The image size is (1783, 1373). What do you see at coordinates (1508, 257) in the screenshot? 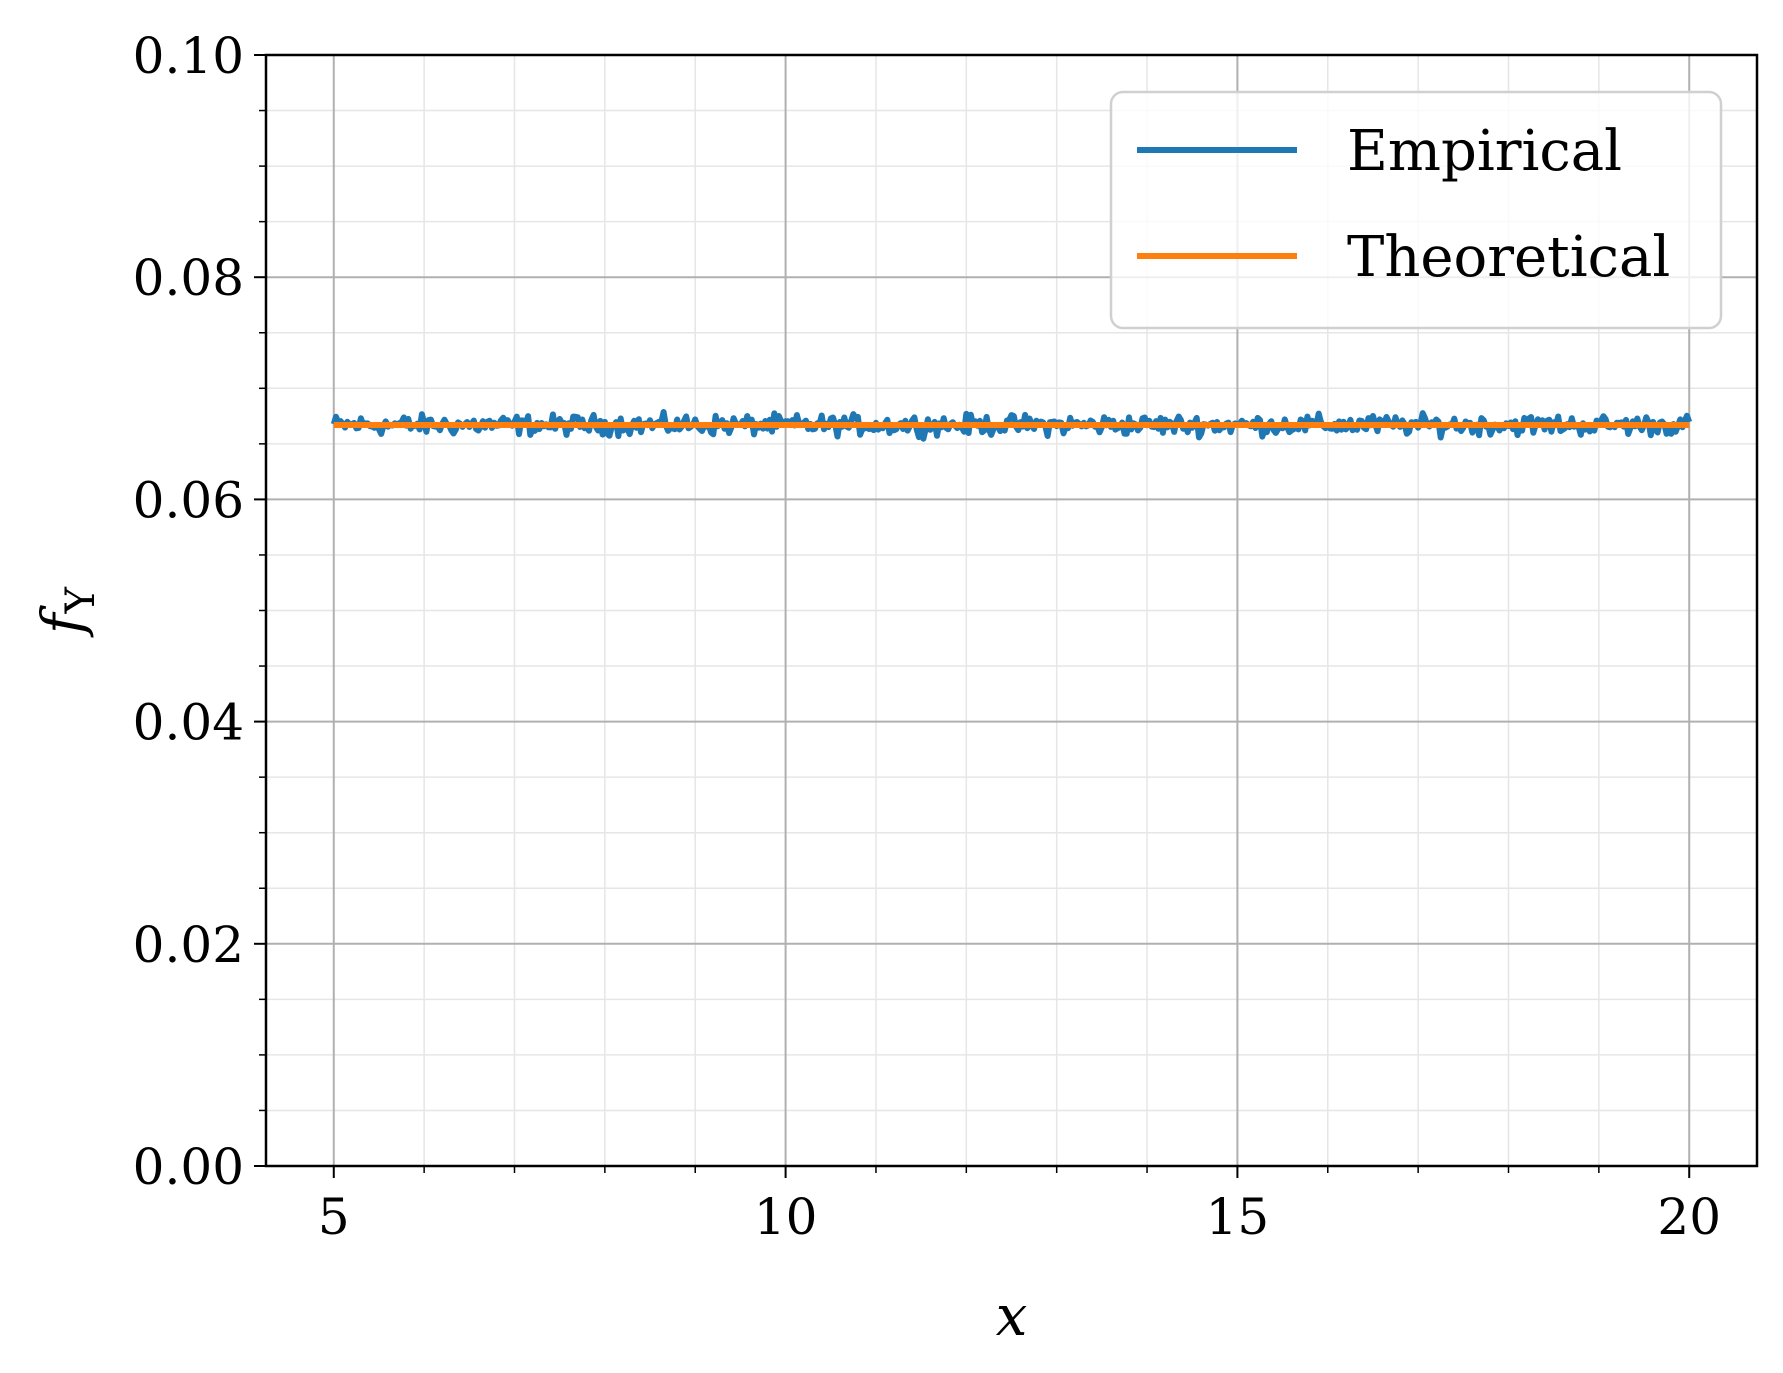
I see `legend-label-theoretical: Theoretical` at bounding box center [1508, 257].